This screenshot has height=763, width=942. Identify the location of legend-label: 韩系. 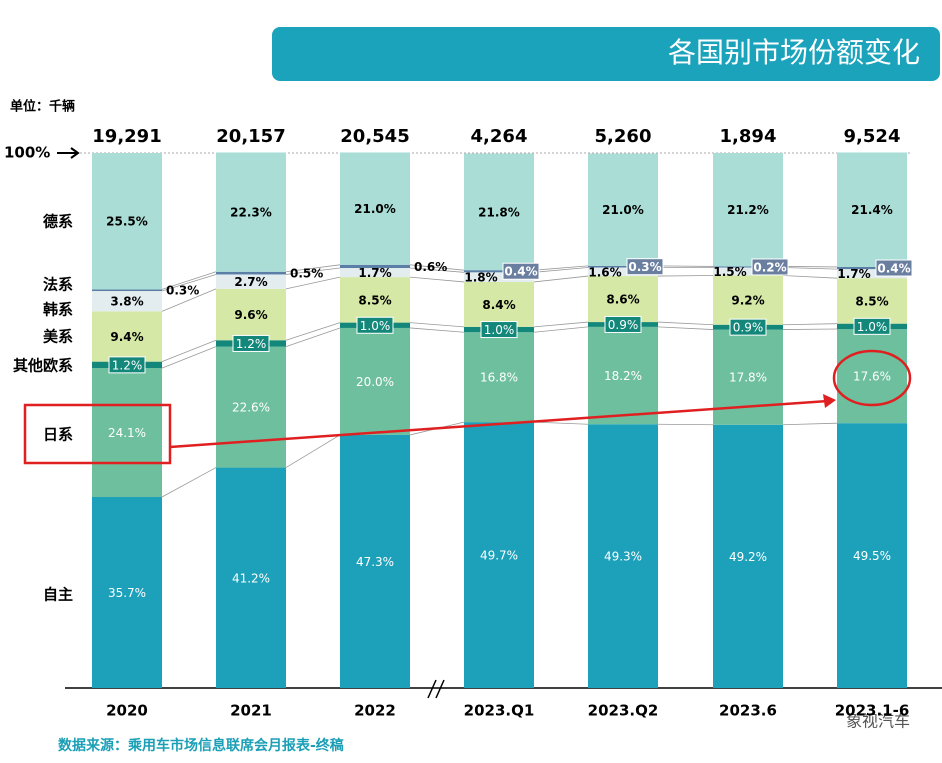
(58, 310).